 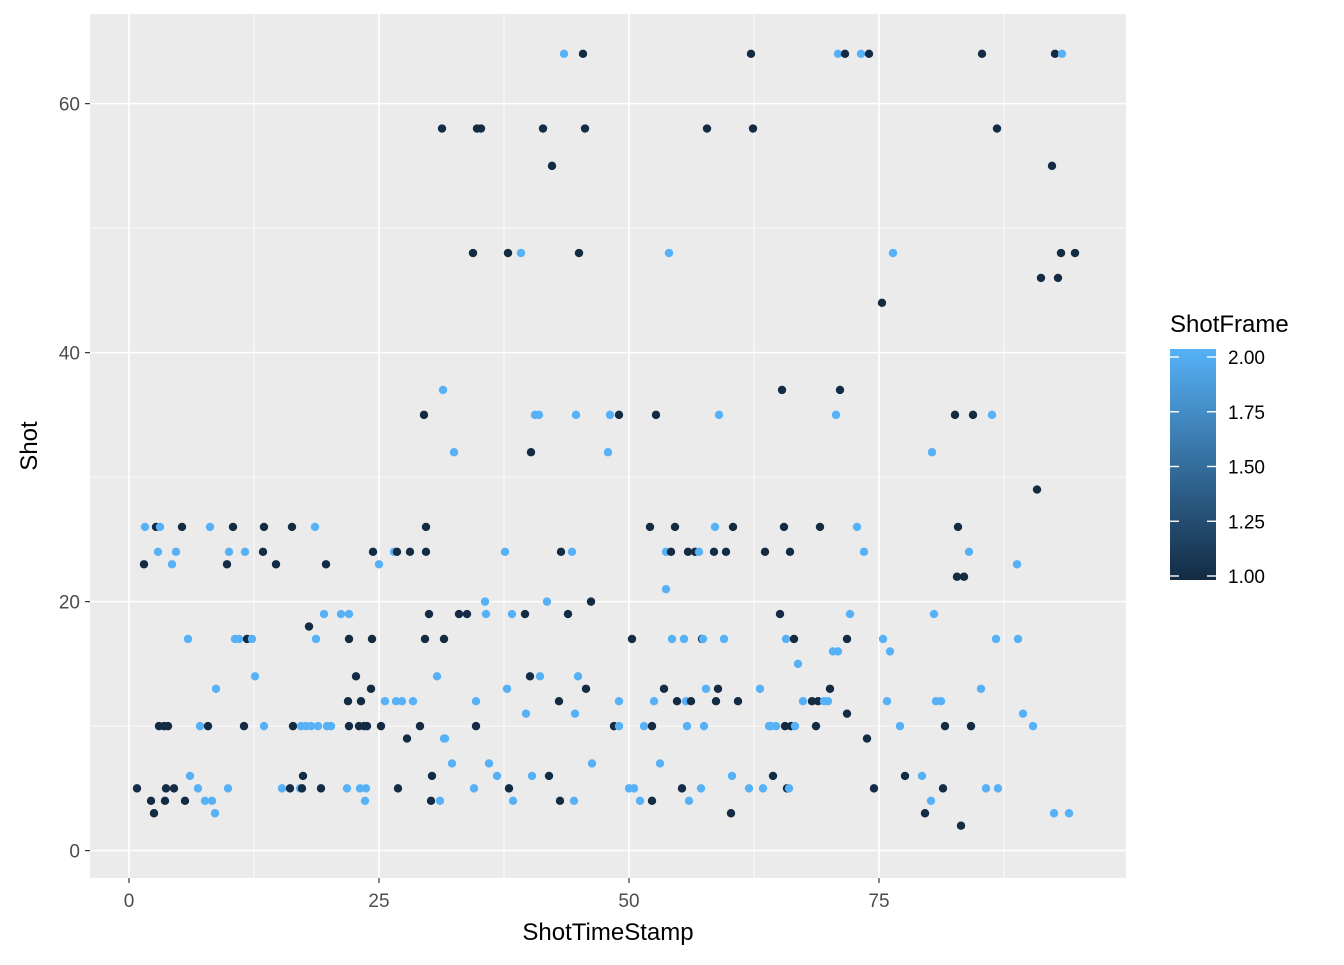 I want to click on x-tick-label: 25, so click(x=378, y=901).